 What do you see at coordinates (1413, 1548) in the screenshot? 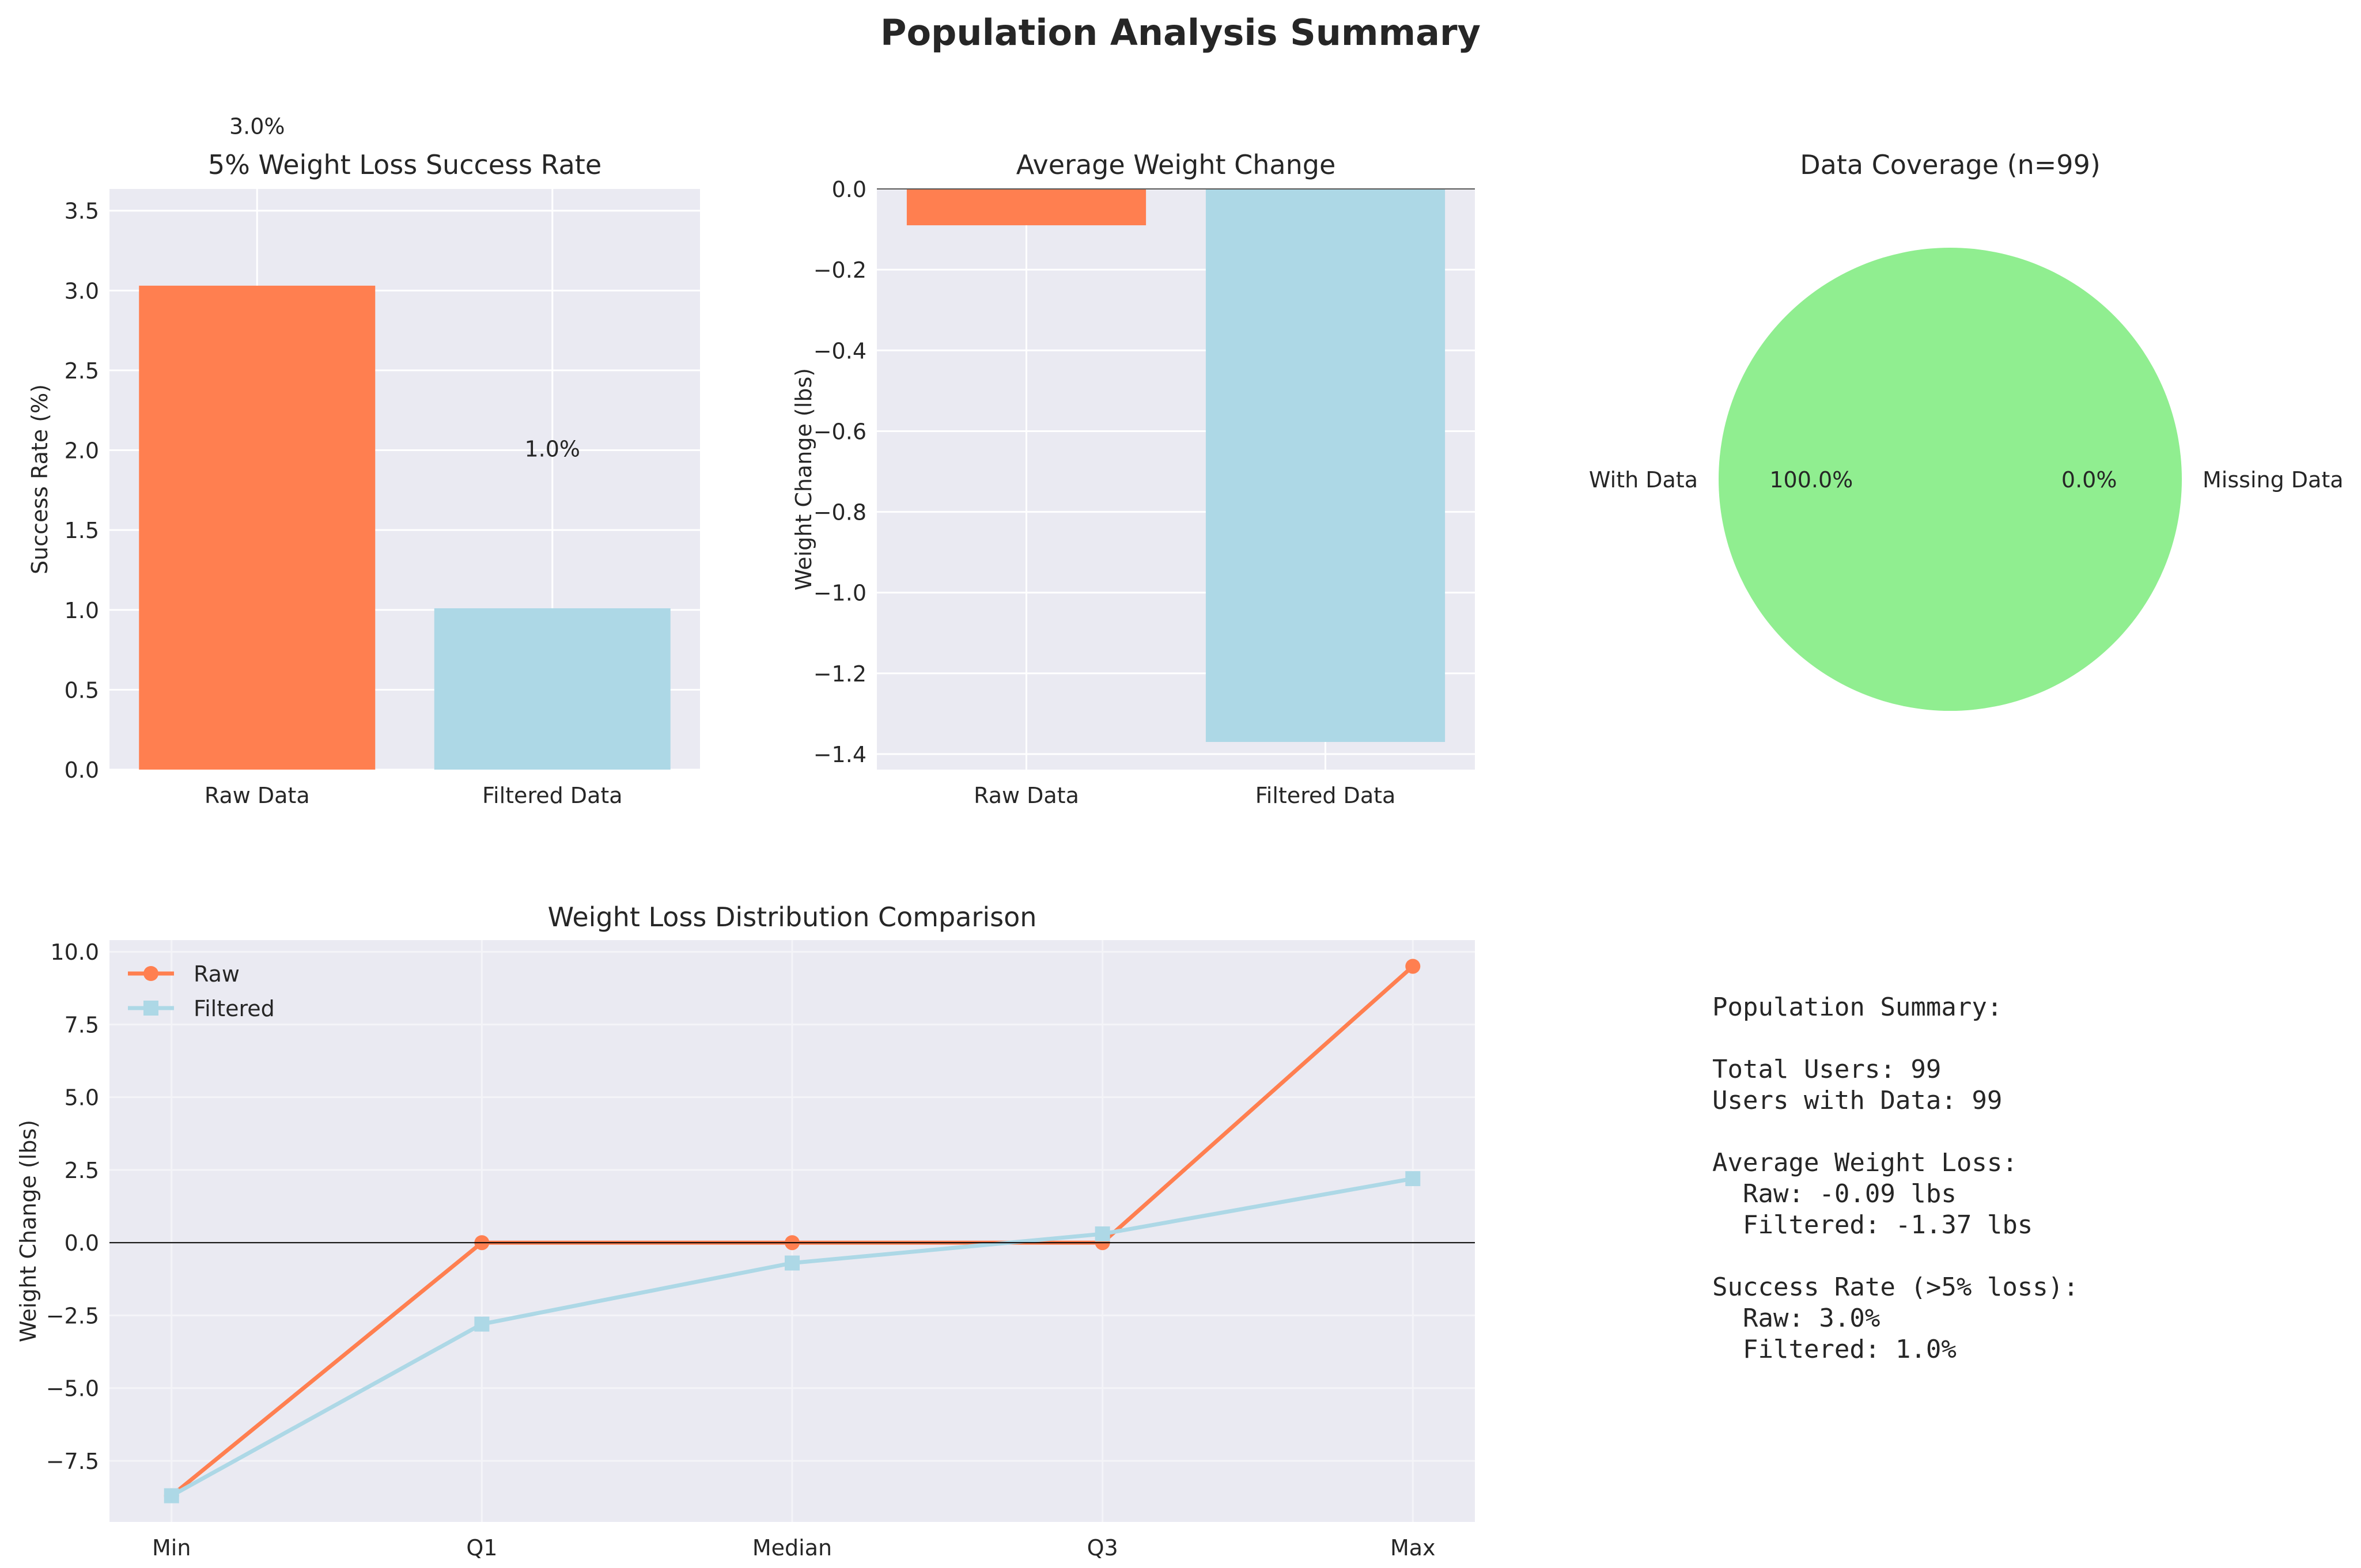
I see `x-tick-label: Max` at bounding box center [1413, 1548].